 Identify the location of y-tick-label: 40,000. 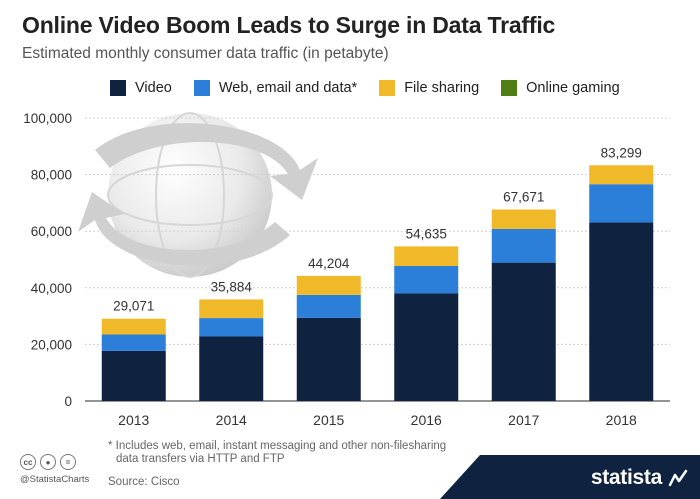
(51, 288).